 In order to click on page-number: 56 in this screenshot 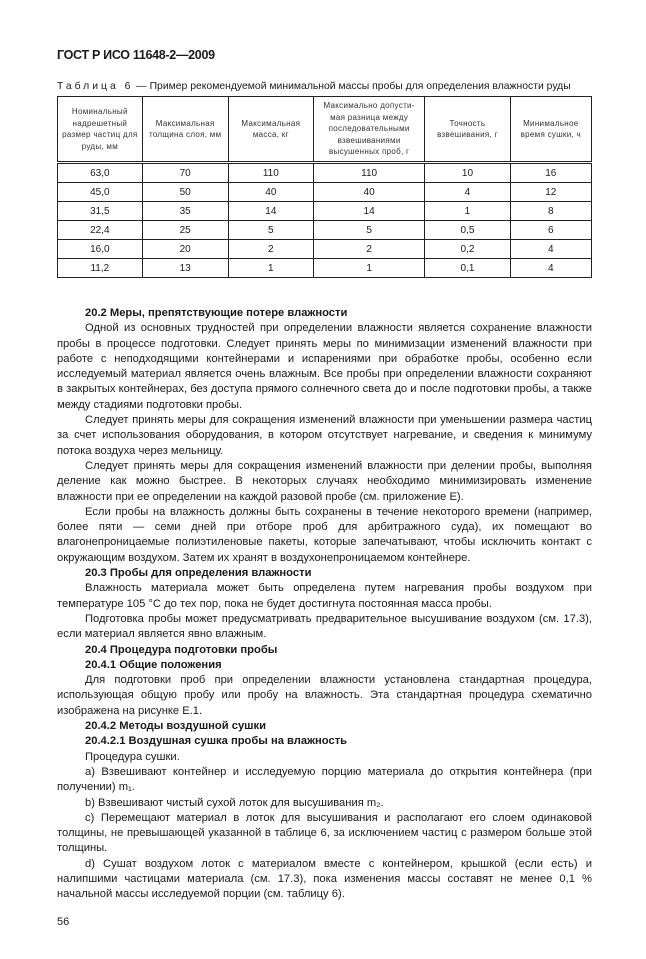, I will do `click(63, 921)`.